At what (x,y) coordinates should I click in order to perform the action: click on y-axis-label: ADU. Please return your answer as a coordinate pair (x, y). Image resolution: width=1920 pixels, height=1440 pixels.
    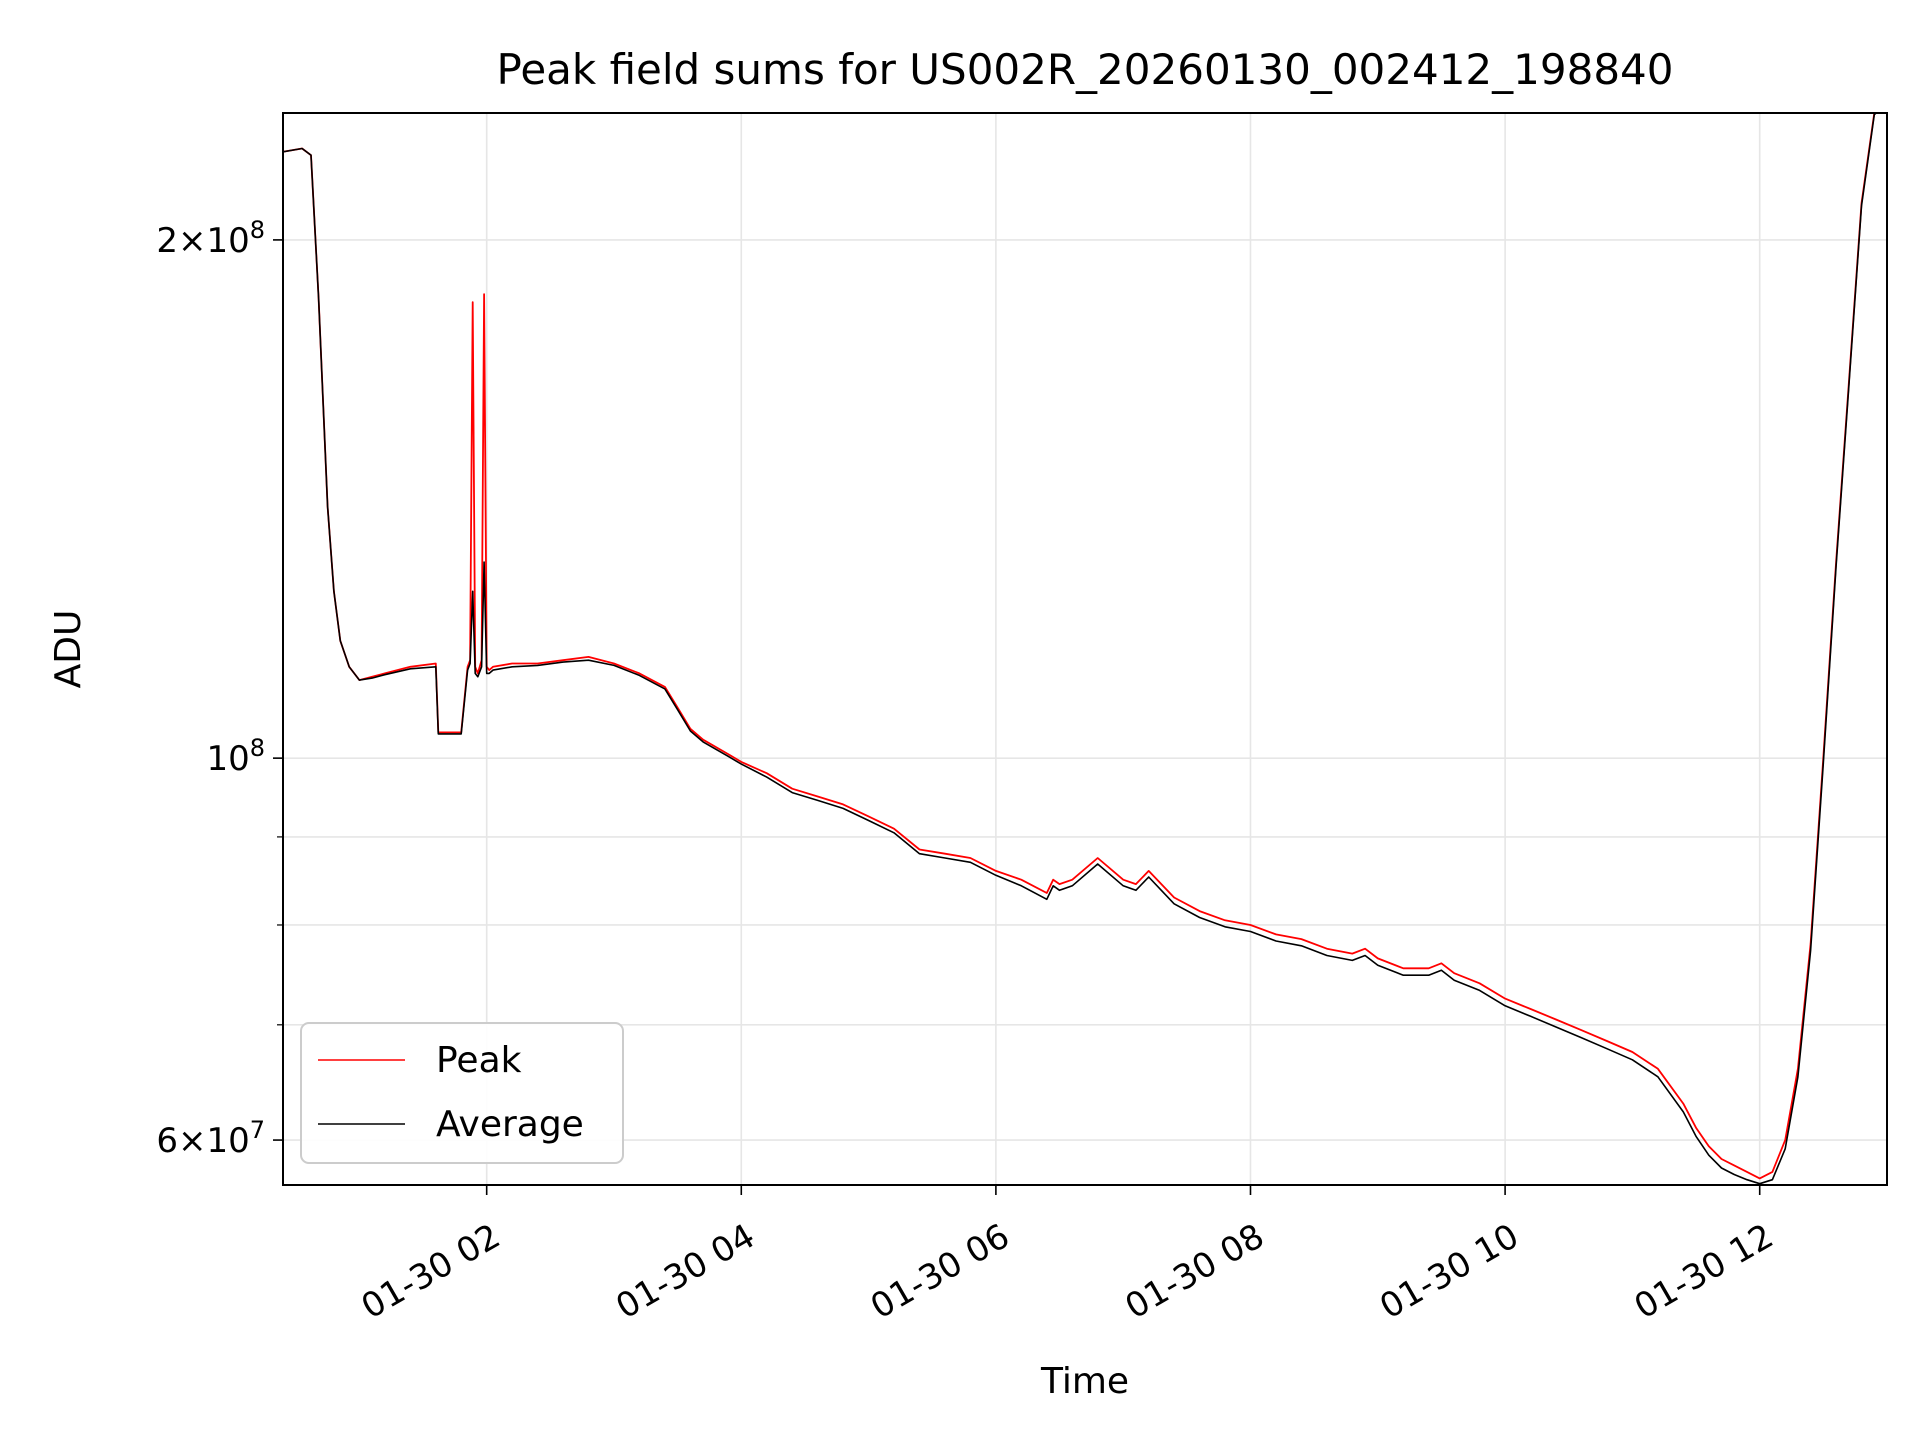
    Looking at the image, I should click on (68, 649).